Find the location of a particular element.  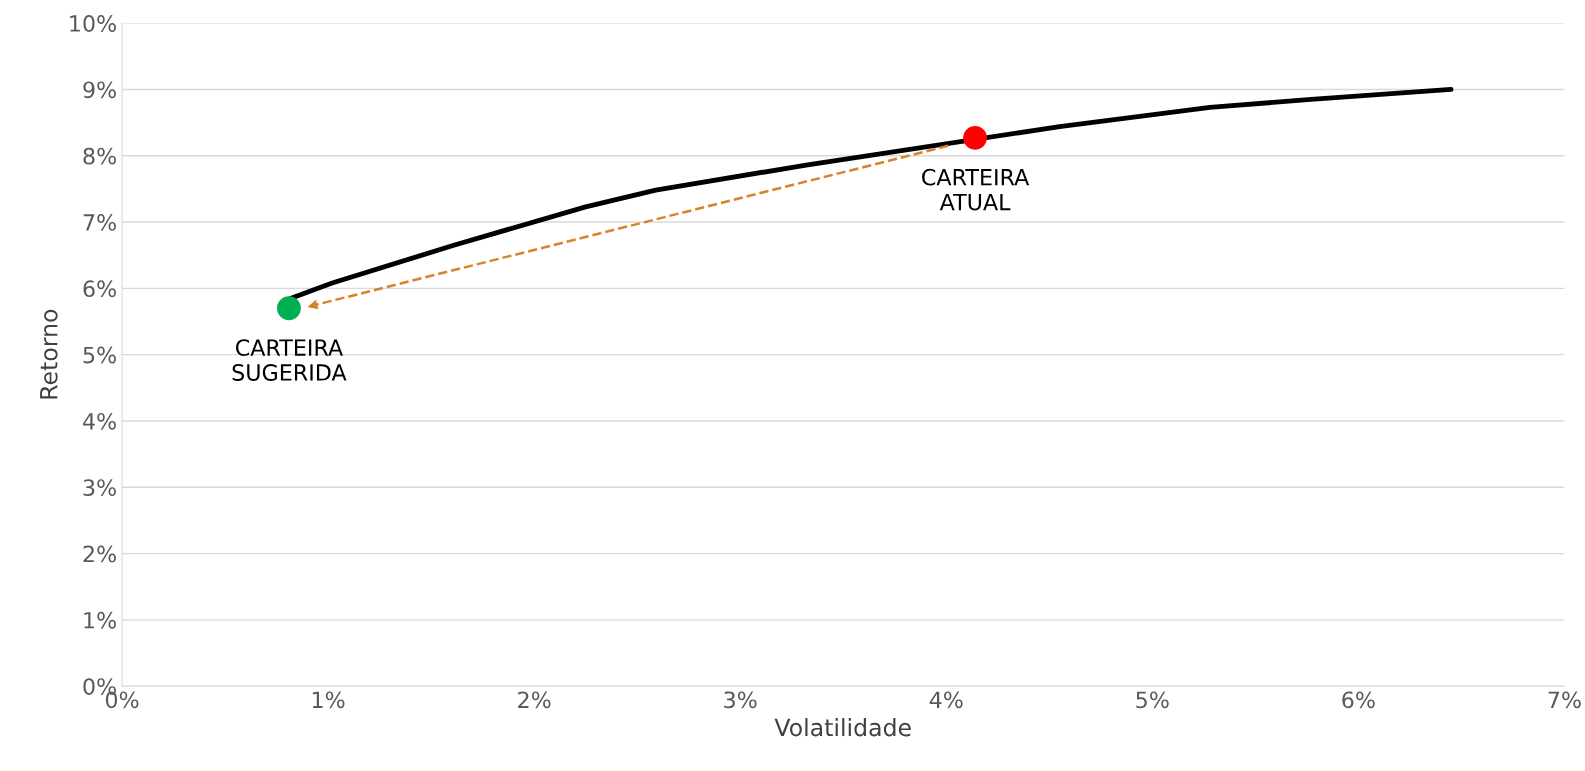

x-tick-label: 5% is located at coordinates (1152, 700).